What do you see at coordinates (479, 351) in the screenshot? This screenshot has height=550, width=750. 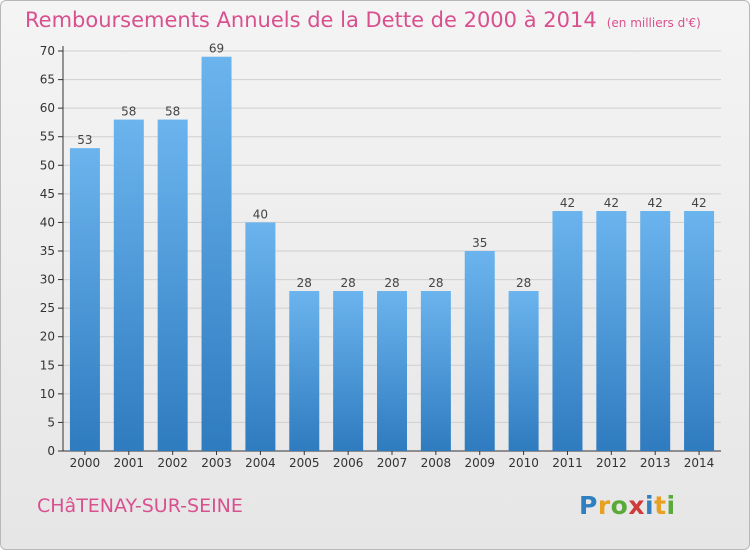 I see `bar-2009` at bounding box center [479, 351].